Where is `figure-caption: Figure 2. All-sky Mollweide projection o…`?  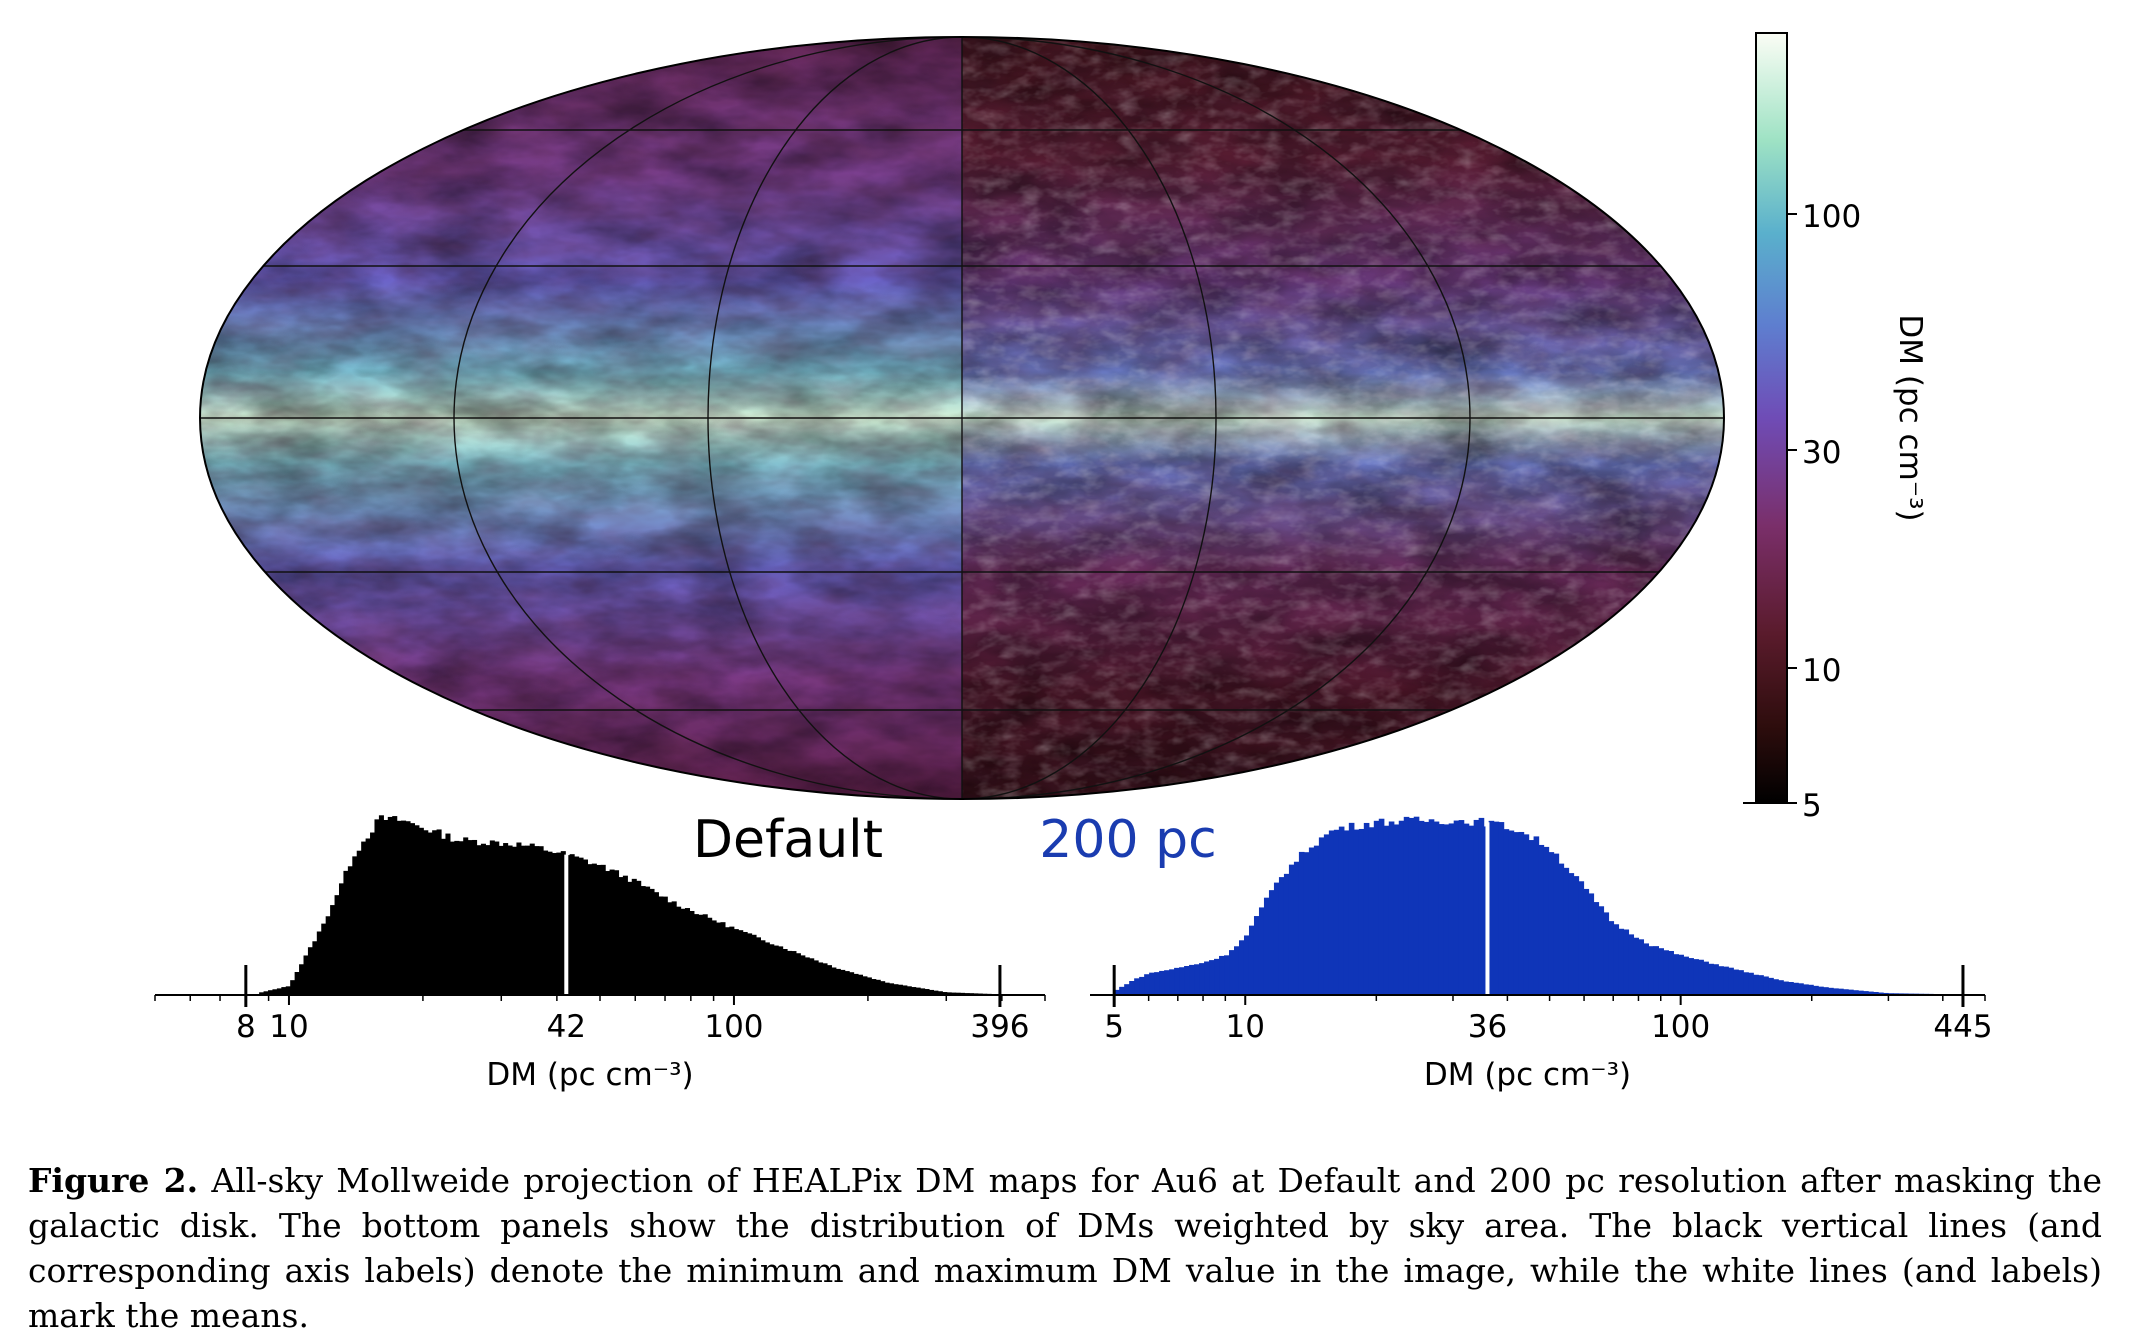 figure-caption: Figure 2. All-sky Mollweide projection o… is located at coordinates (1065, 1248).